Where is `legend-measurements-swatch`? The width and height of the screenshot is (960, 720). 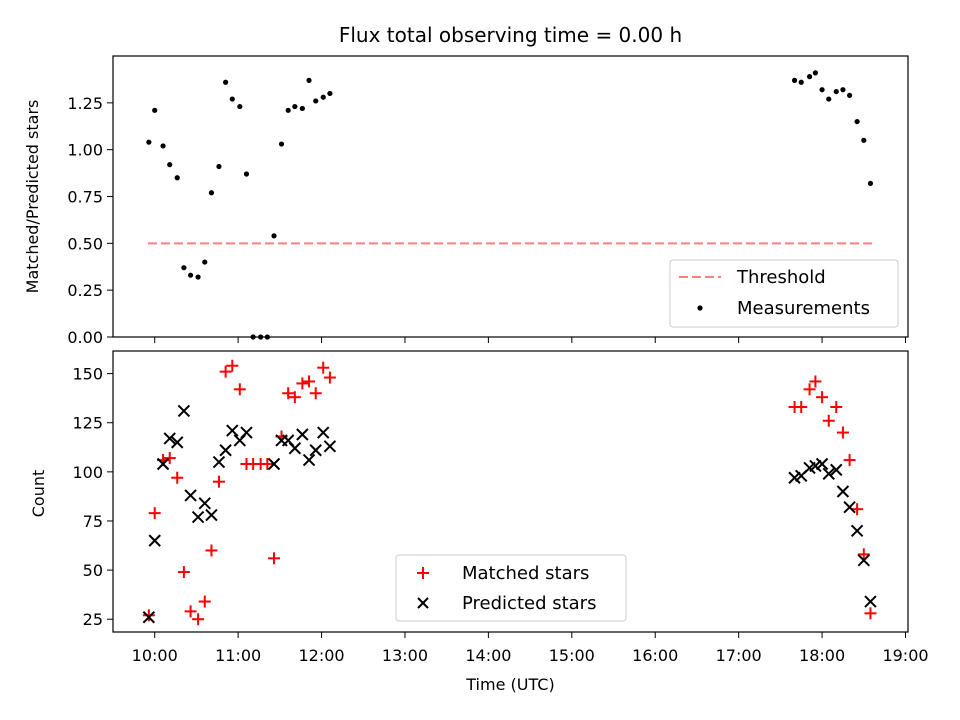
legend-measurements-swatch is located at coordinates (700, 308).